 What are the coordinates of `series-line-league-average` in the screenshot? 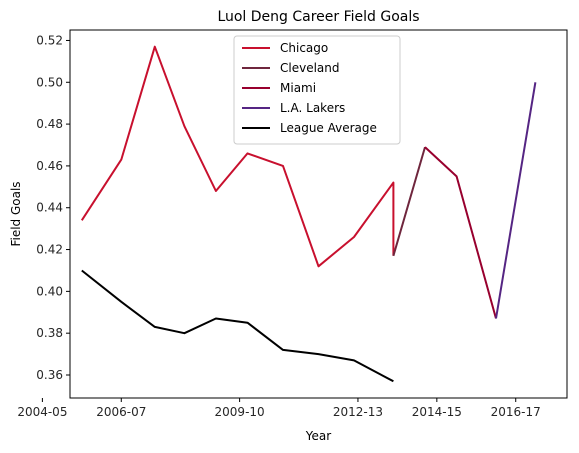 It's located at (237, 326).